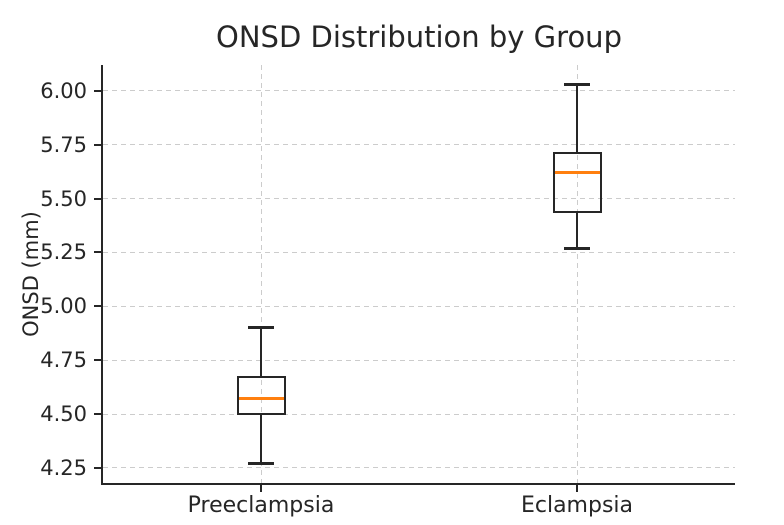 This screenshot has height=525, width=784. What do you see at coordinates (419, 91) in the screenshot?
I see `gridline-y-6.00` at bounding box center [419, 91].